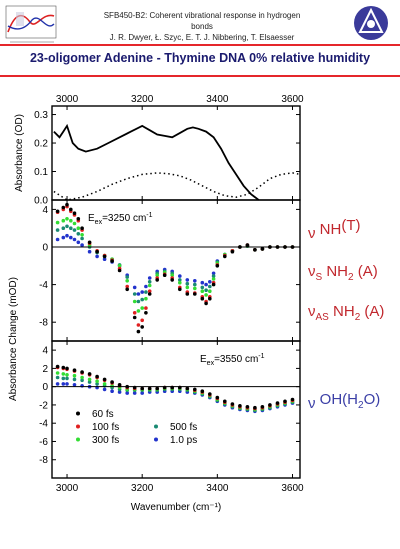 Image resolution: width=400 pixels, height=549 pixels. What do you see at coordinates (177, 186) in the screenshot?
I see `dotted-absorbance-line` at bounding box center [177, 186].